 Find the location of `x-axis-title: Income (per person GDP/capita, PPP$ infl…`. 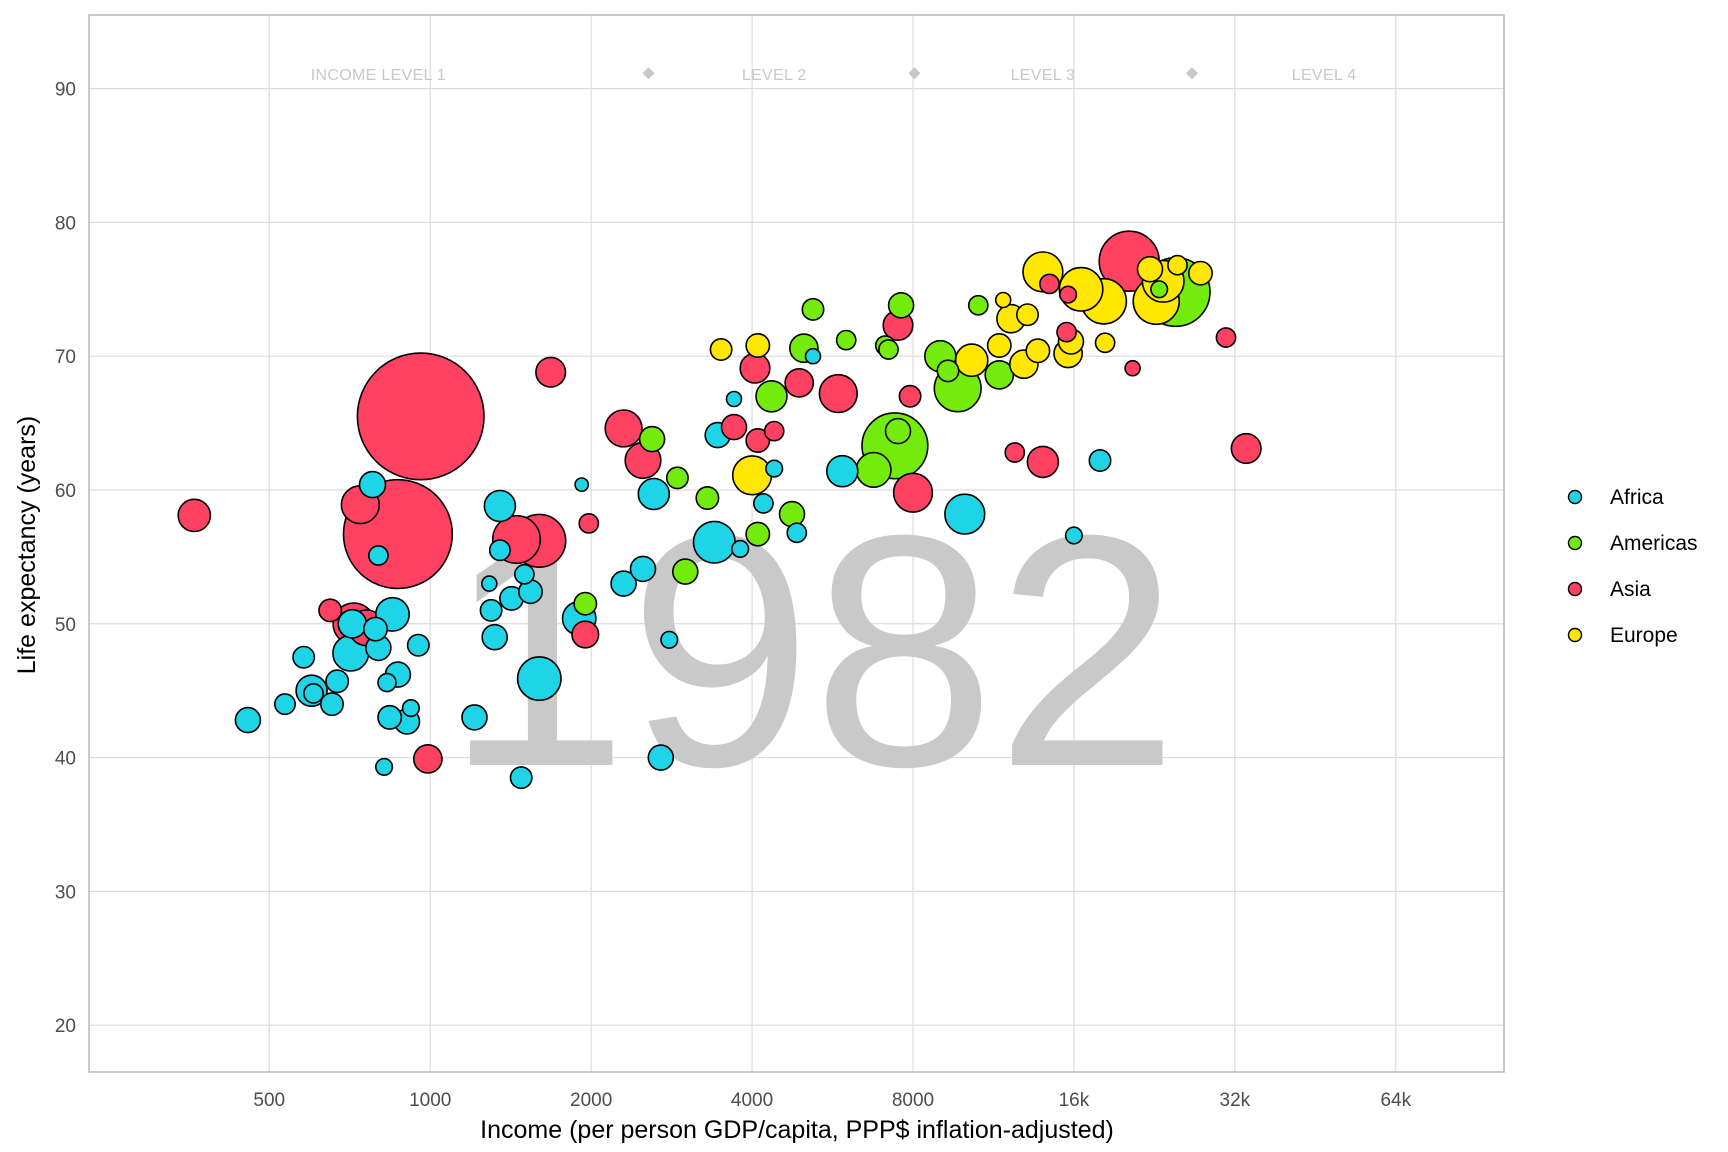

x-axis-title: Income (per person GDP/capita, PPP$ infl… is located at coordinates (797, 1130).